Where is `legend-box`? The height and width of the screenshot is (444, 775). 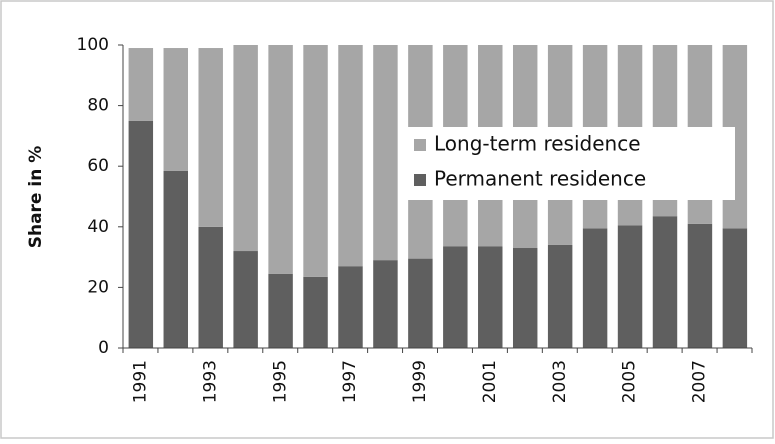
legend-box is located at coordinates (568, 163).